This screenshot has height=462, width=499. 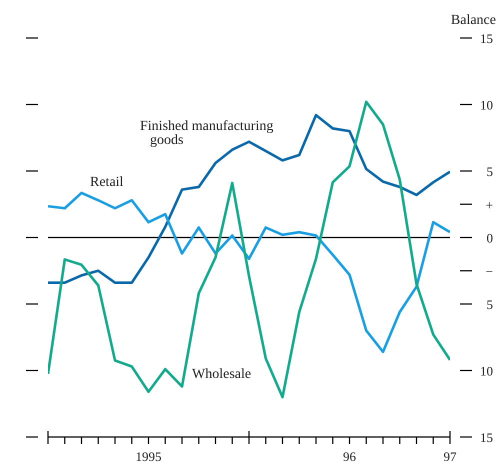 What do you see at coordinates (489, 271) in the screenshot?
I see `y-tick-label: −` at bounding box center [489, 271].